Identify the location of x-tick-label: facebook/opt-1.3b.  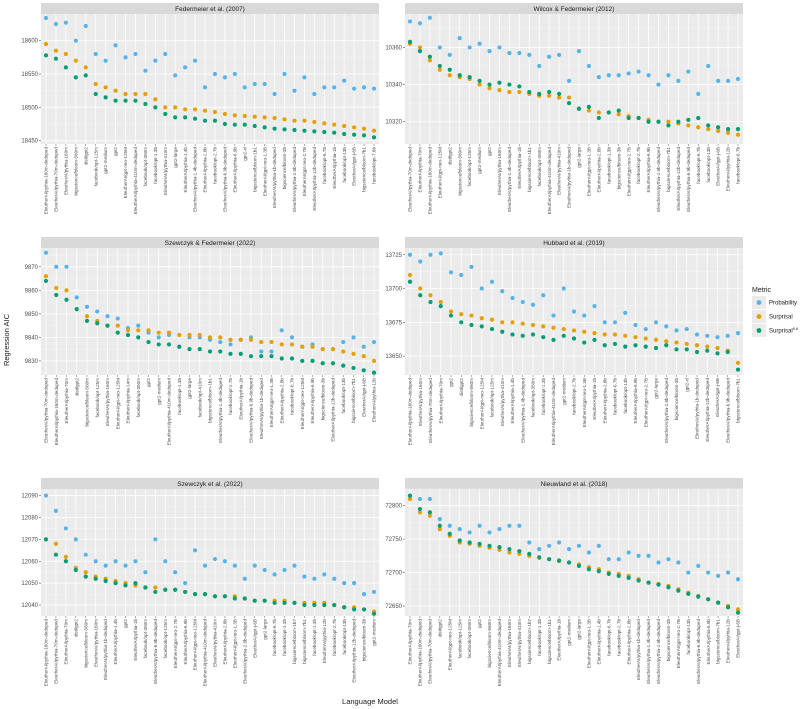
(284, 637).